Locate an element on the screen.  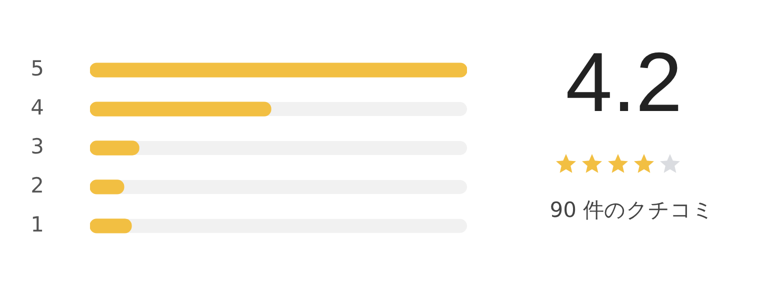
bar is located at coordinates (115, 148).